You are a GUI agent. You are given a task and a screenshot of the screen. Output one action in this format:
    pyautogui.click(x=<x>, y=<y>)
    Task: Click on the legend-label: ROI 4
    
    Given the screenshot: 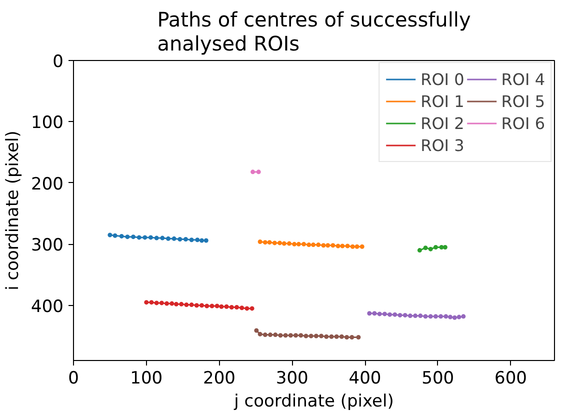 What is the action you would take?
    pyautogui.click(x=523, y=79)
    